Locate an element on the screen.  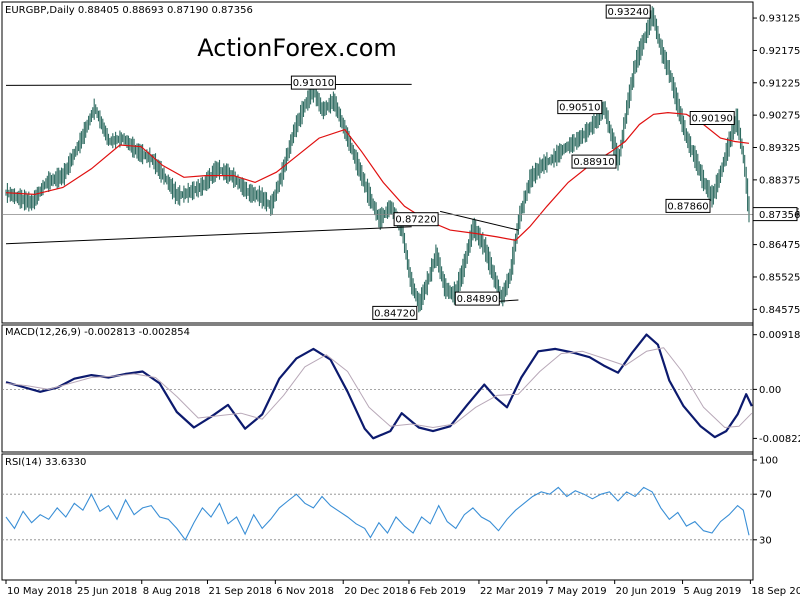
price-tick-label: 0.89325 is located at coordinates (779, 148).